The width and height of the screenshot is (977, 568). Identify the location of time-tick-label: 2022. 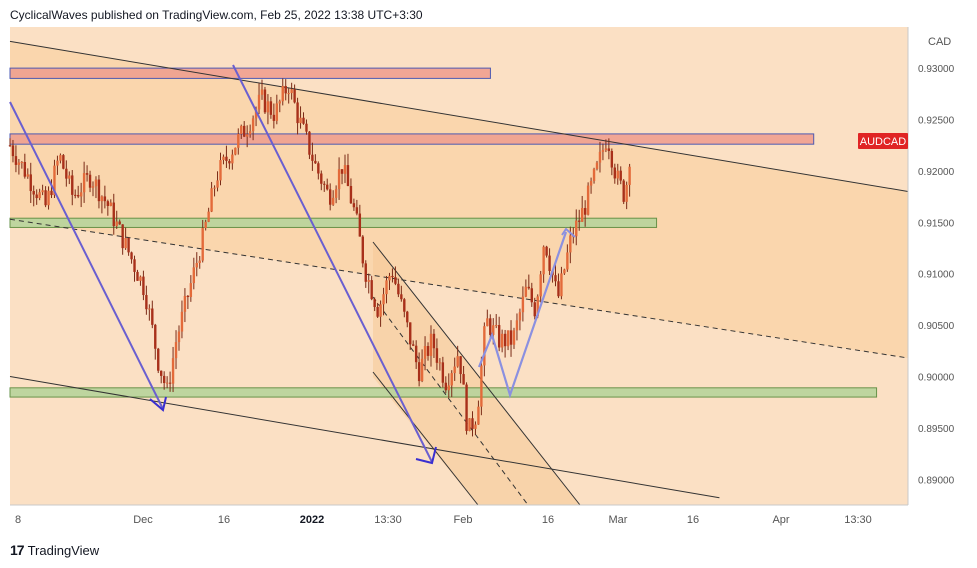
(312, 520).